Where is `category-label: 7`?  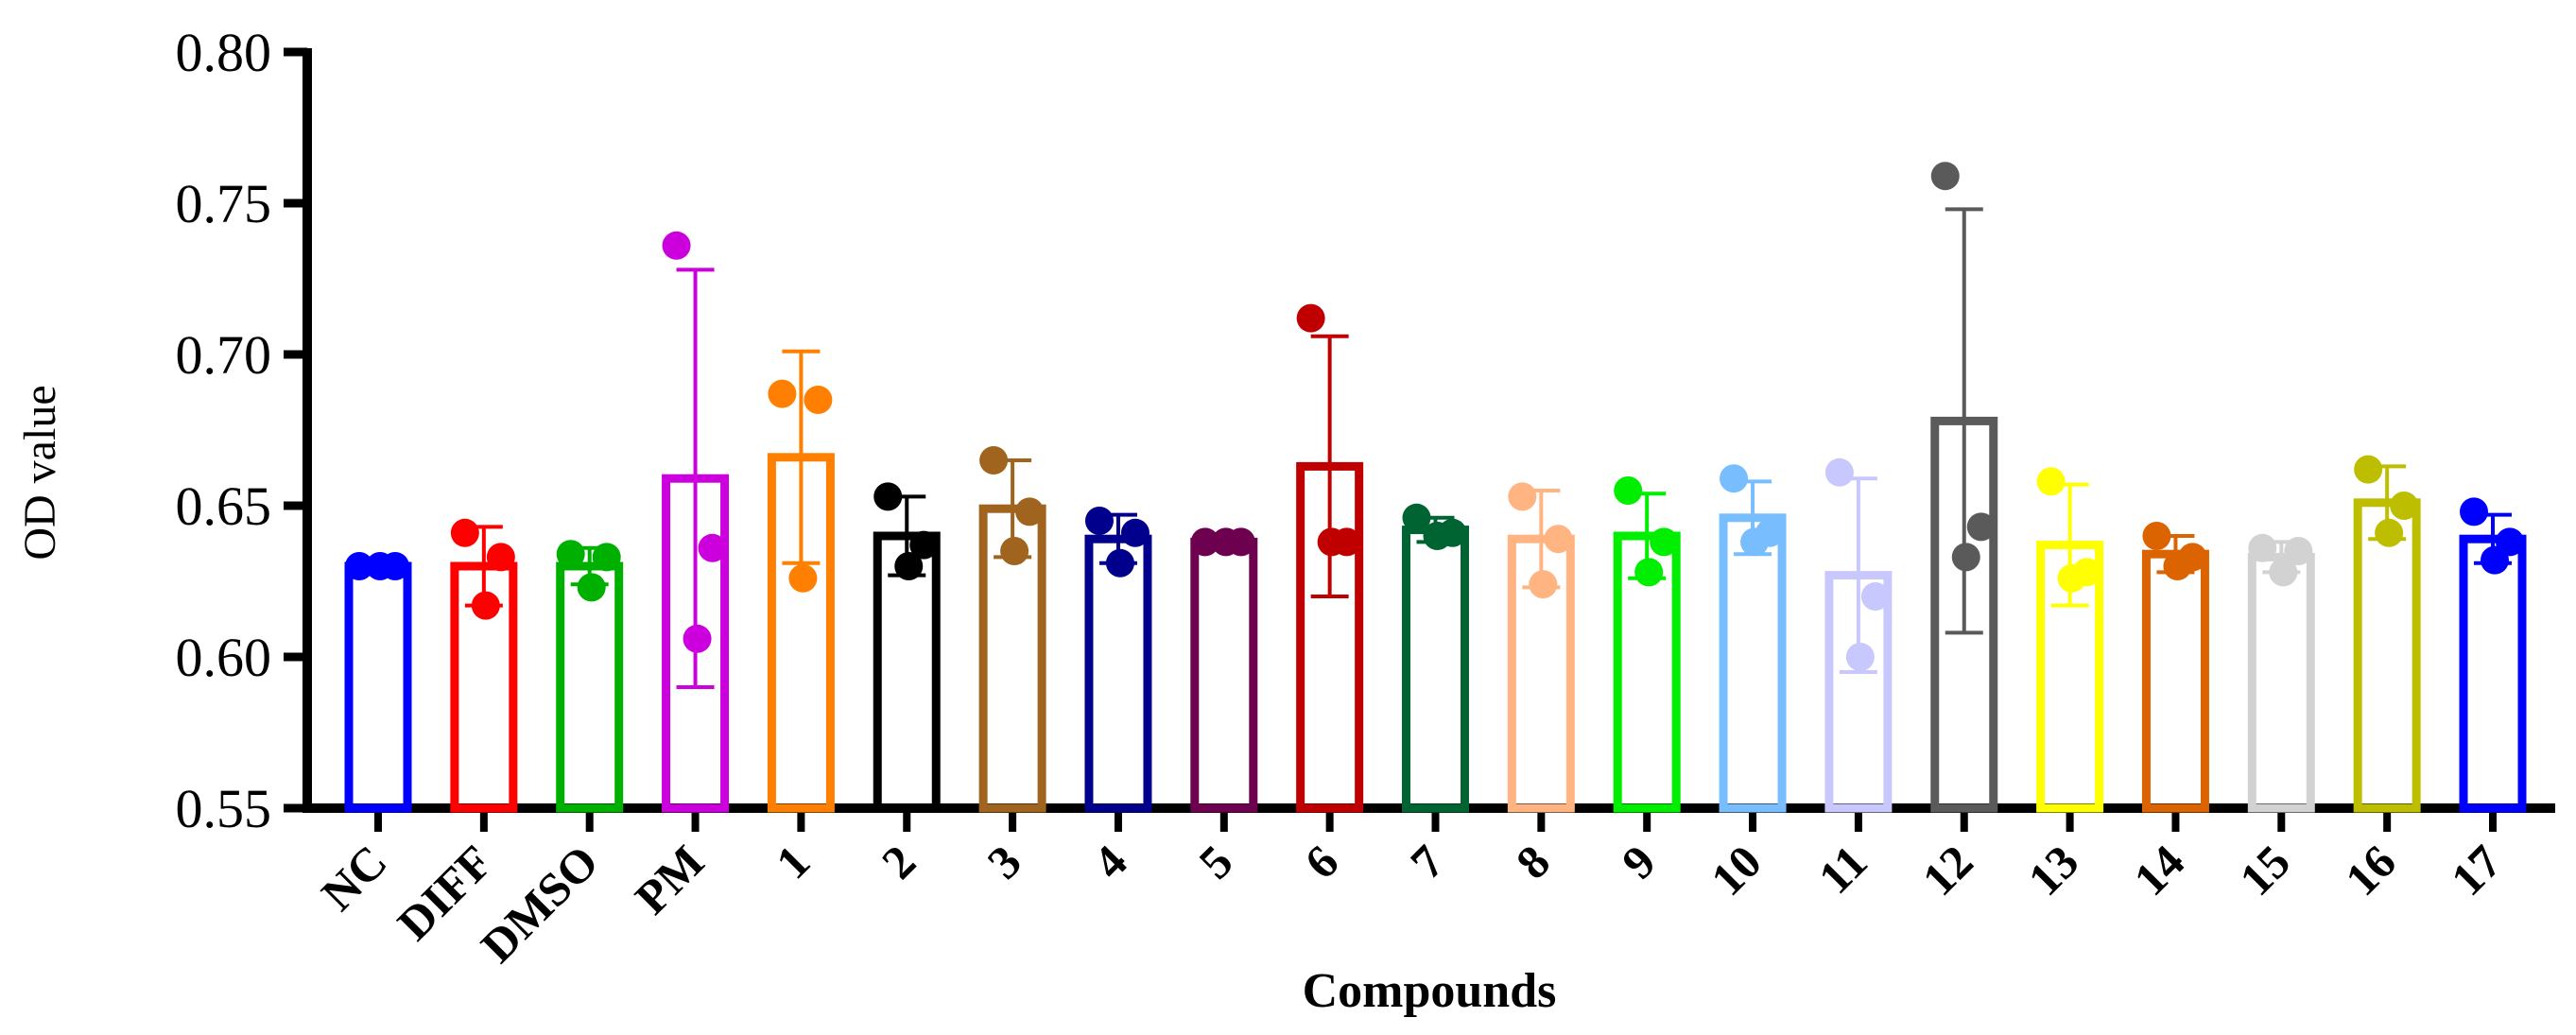
category-label: 7 is located at coordinates (1427, 861).